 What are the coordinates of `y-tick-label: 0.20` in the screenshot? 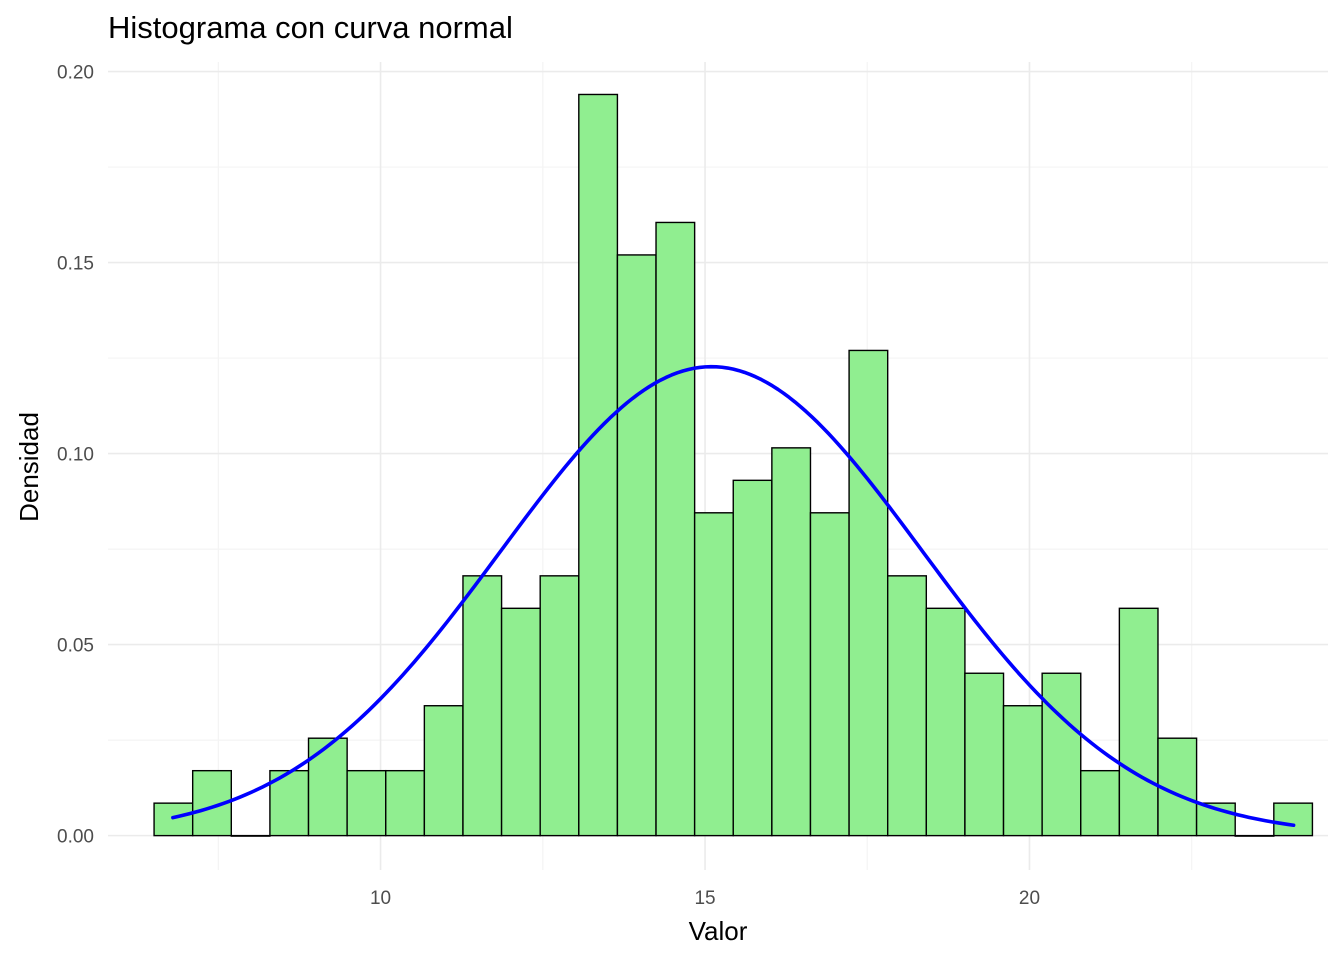 It's located at (75, 73).